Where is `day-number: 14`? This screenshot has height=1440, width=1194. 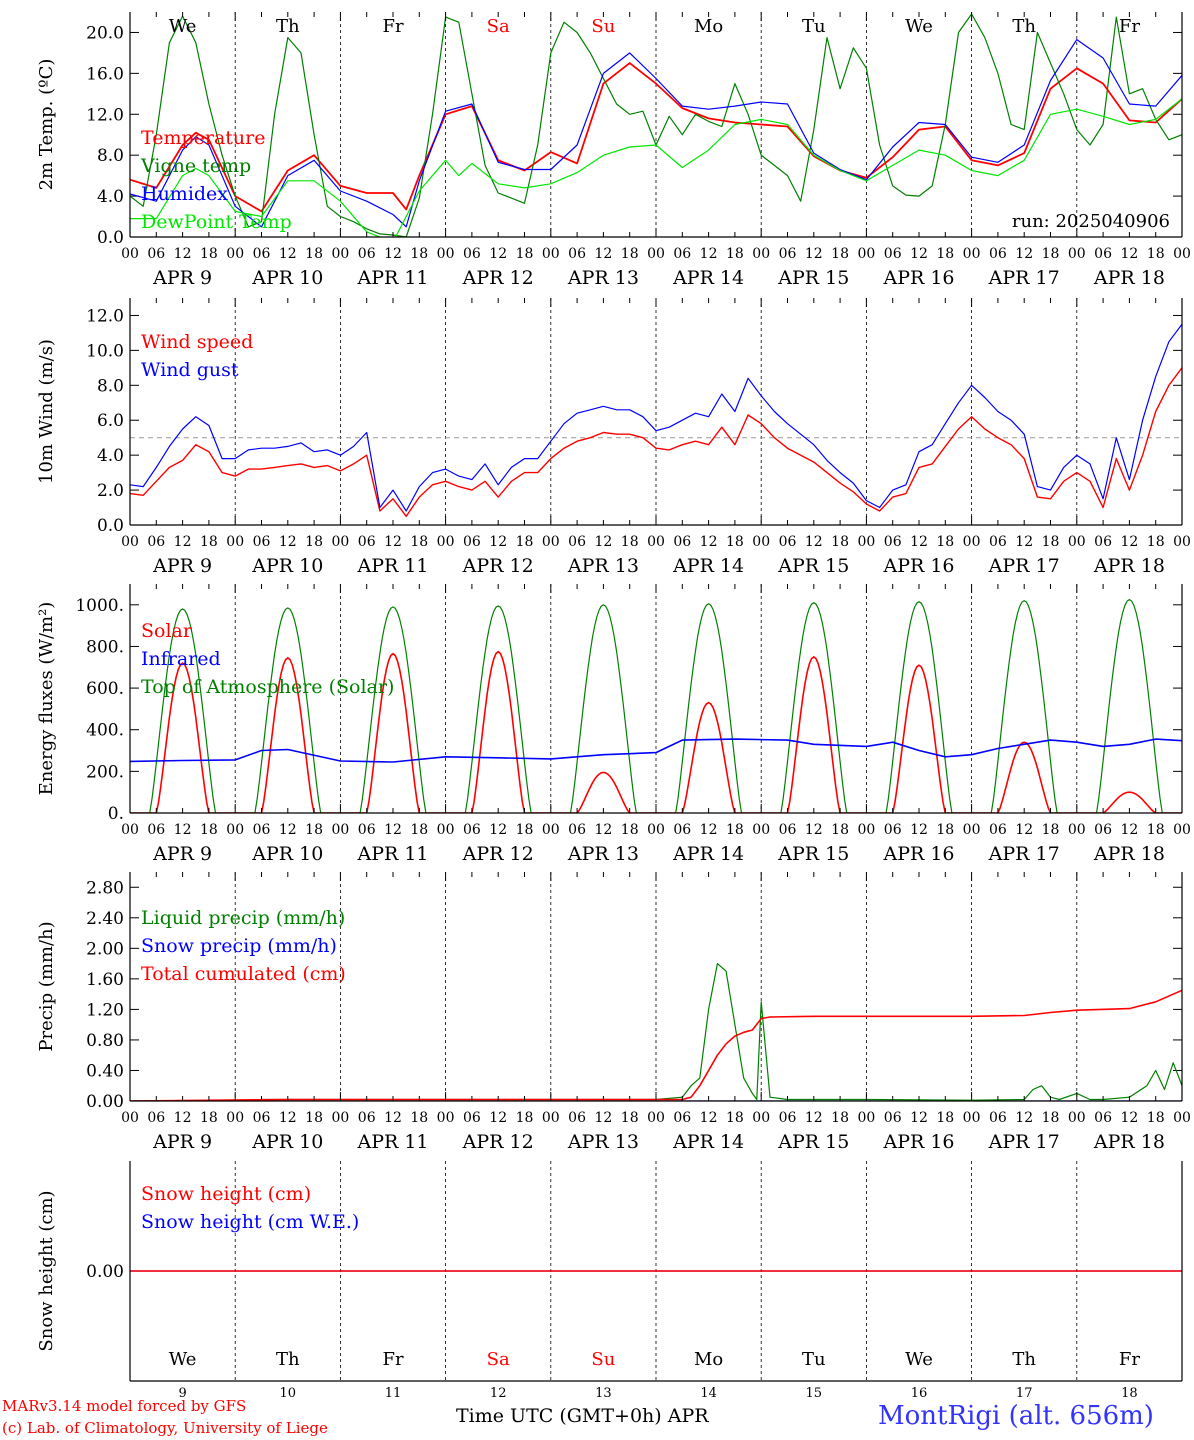
day-number: 14 is located at coordinates (708, 1393).